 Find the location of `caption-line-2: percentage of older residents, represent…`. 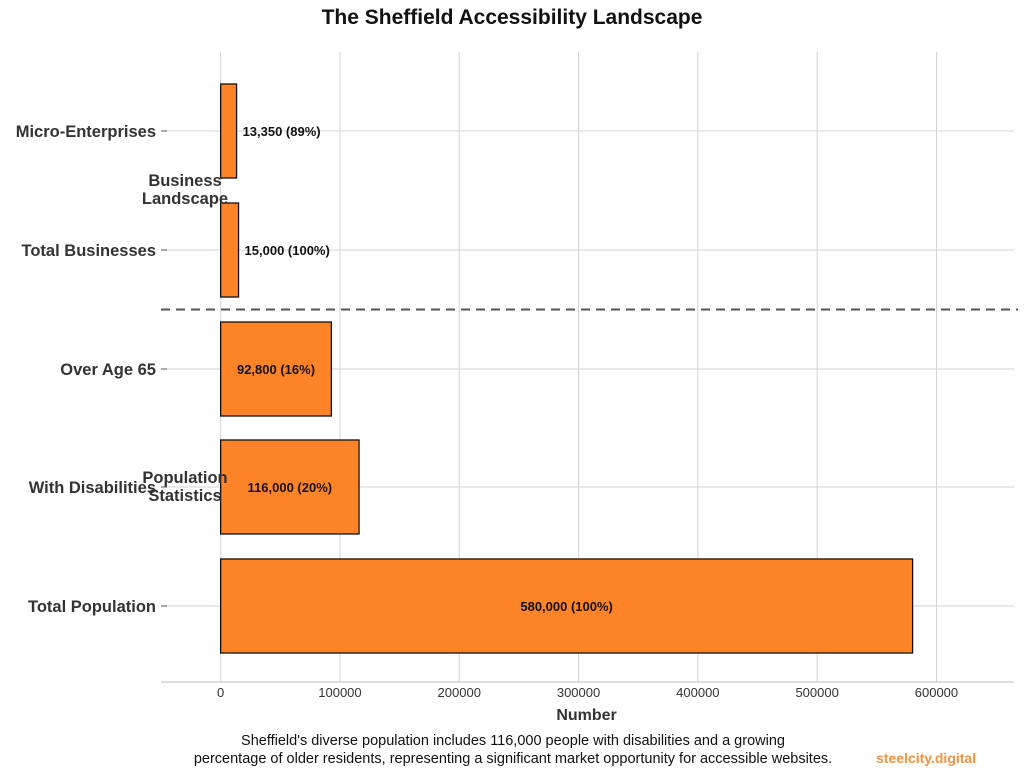

caption-line-2: percentage of older residents, represent… is located at coordinates (513, 759).